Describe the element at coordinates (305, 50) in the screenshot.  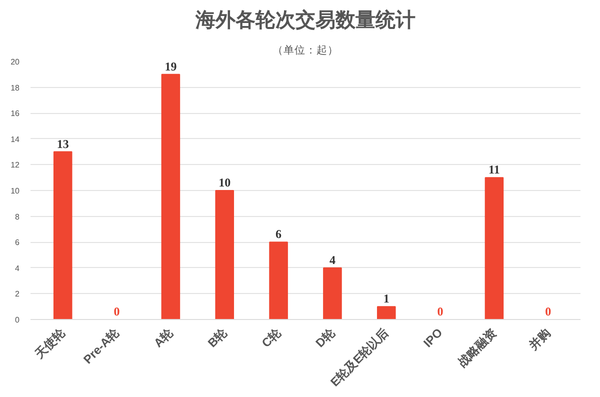
I see `chart-subtitle: （单位：起）` at that location.